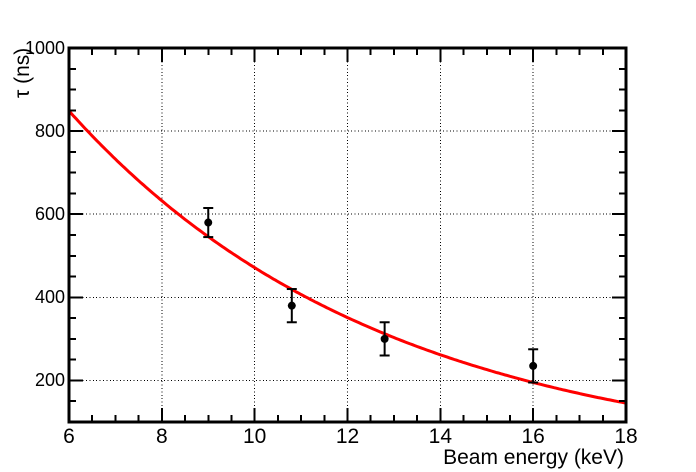  What do you see at coordinates (533, 457) in the screenshot?
I see `x-axis-title: Beam energy (keV)` at bounding box center [533, 457].